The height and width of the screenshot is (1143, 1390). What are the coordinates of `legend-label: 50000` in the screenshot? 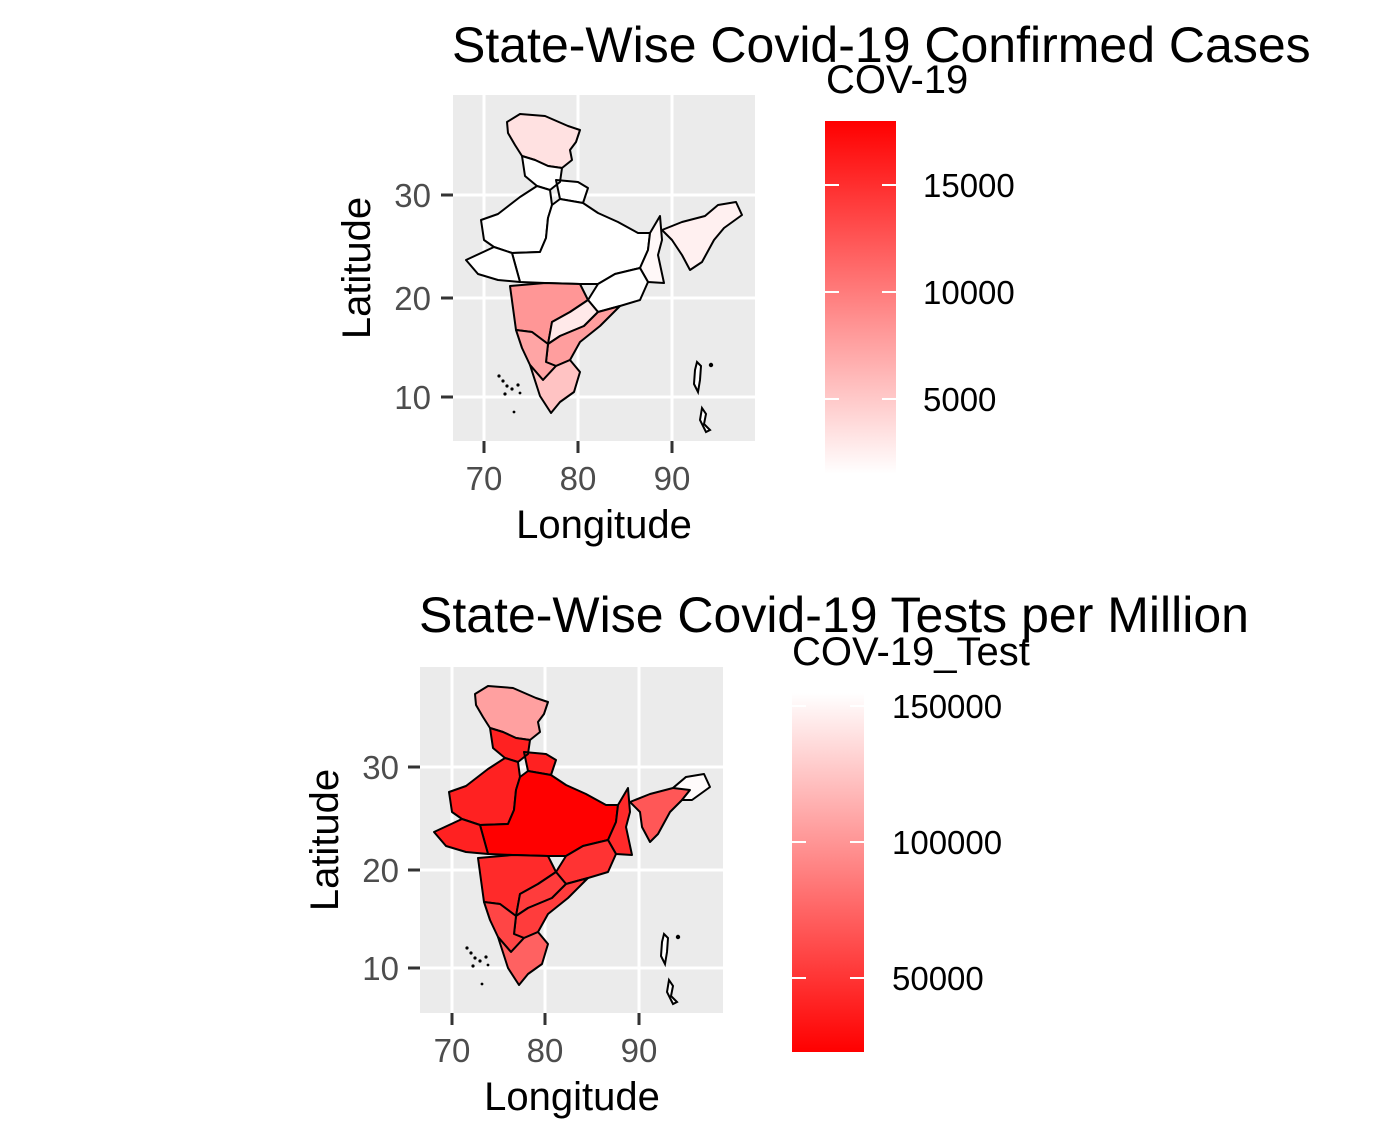 It's located at (938, 978).